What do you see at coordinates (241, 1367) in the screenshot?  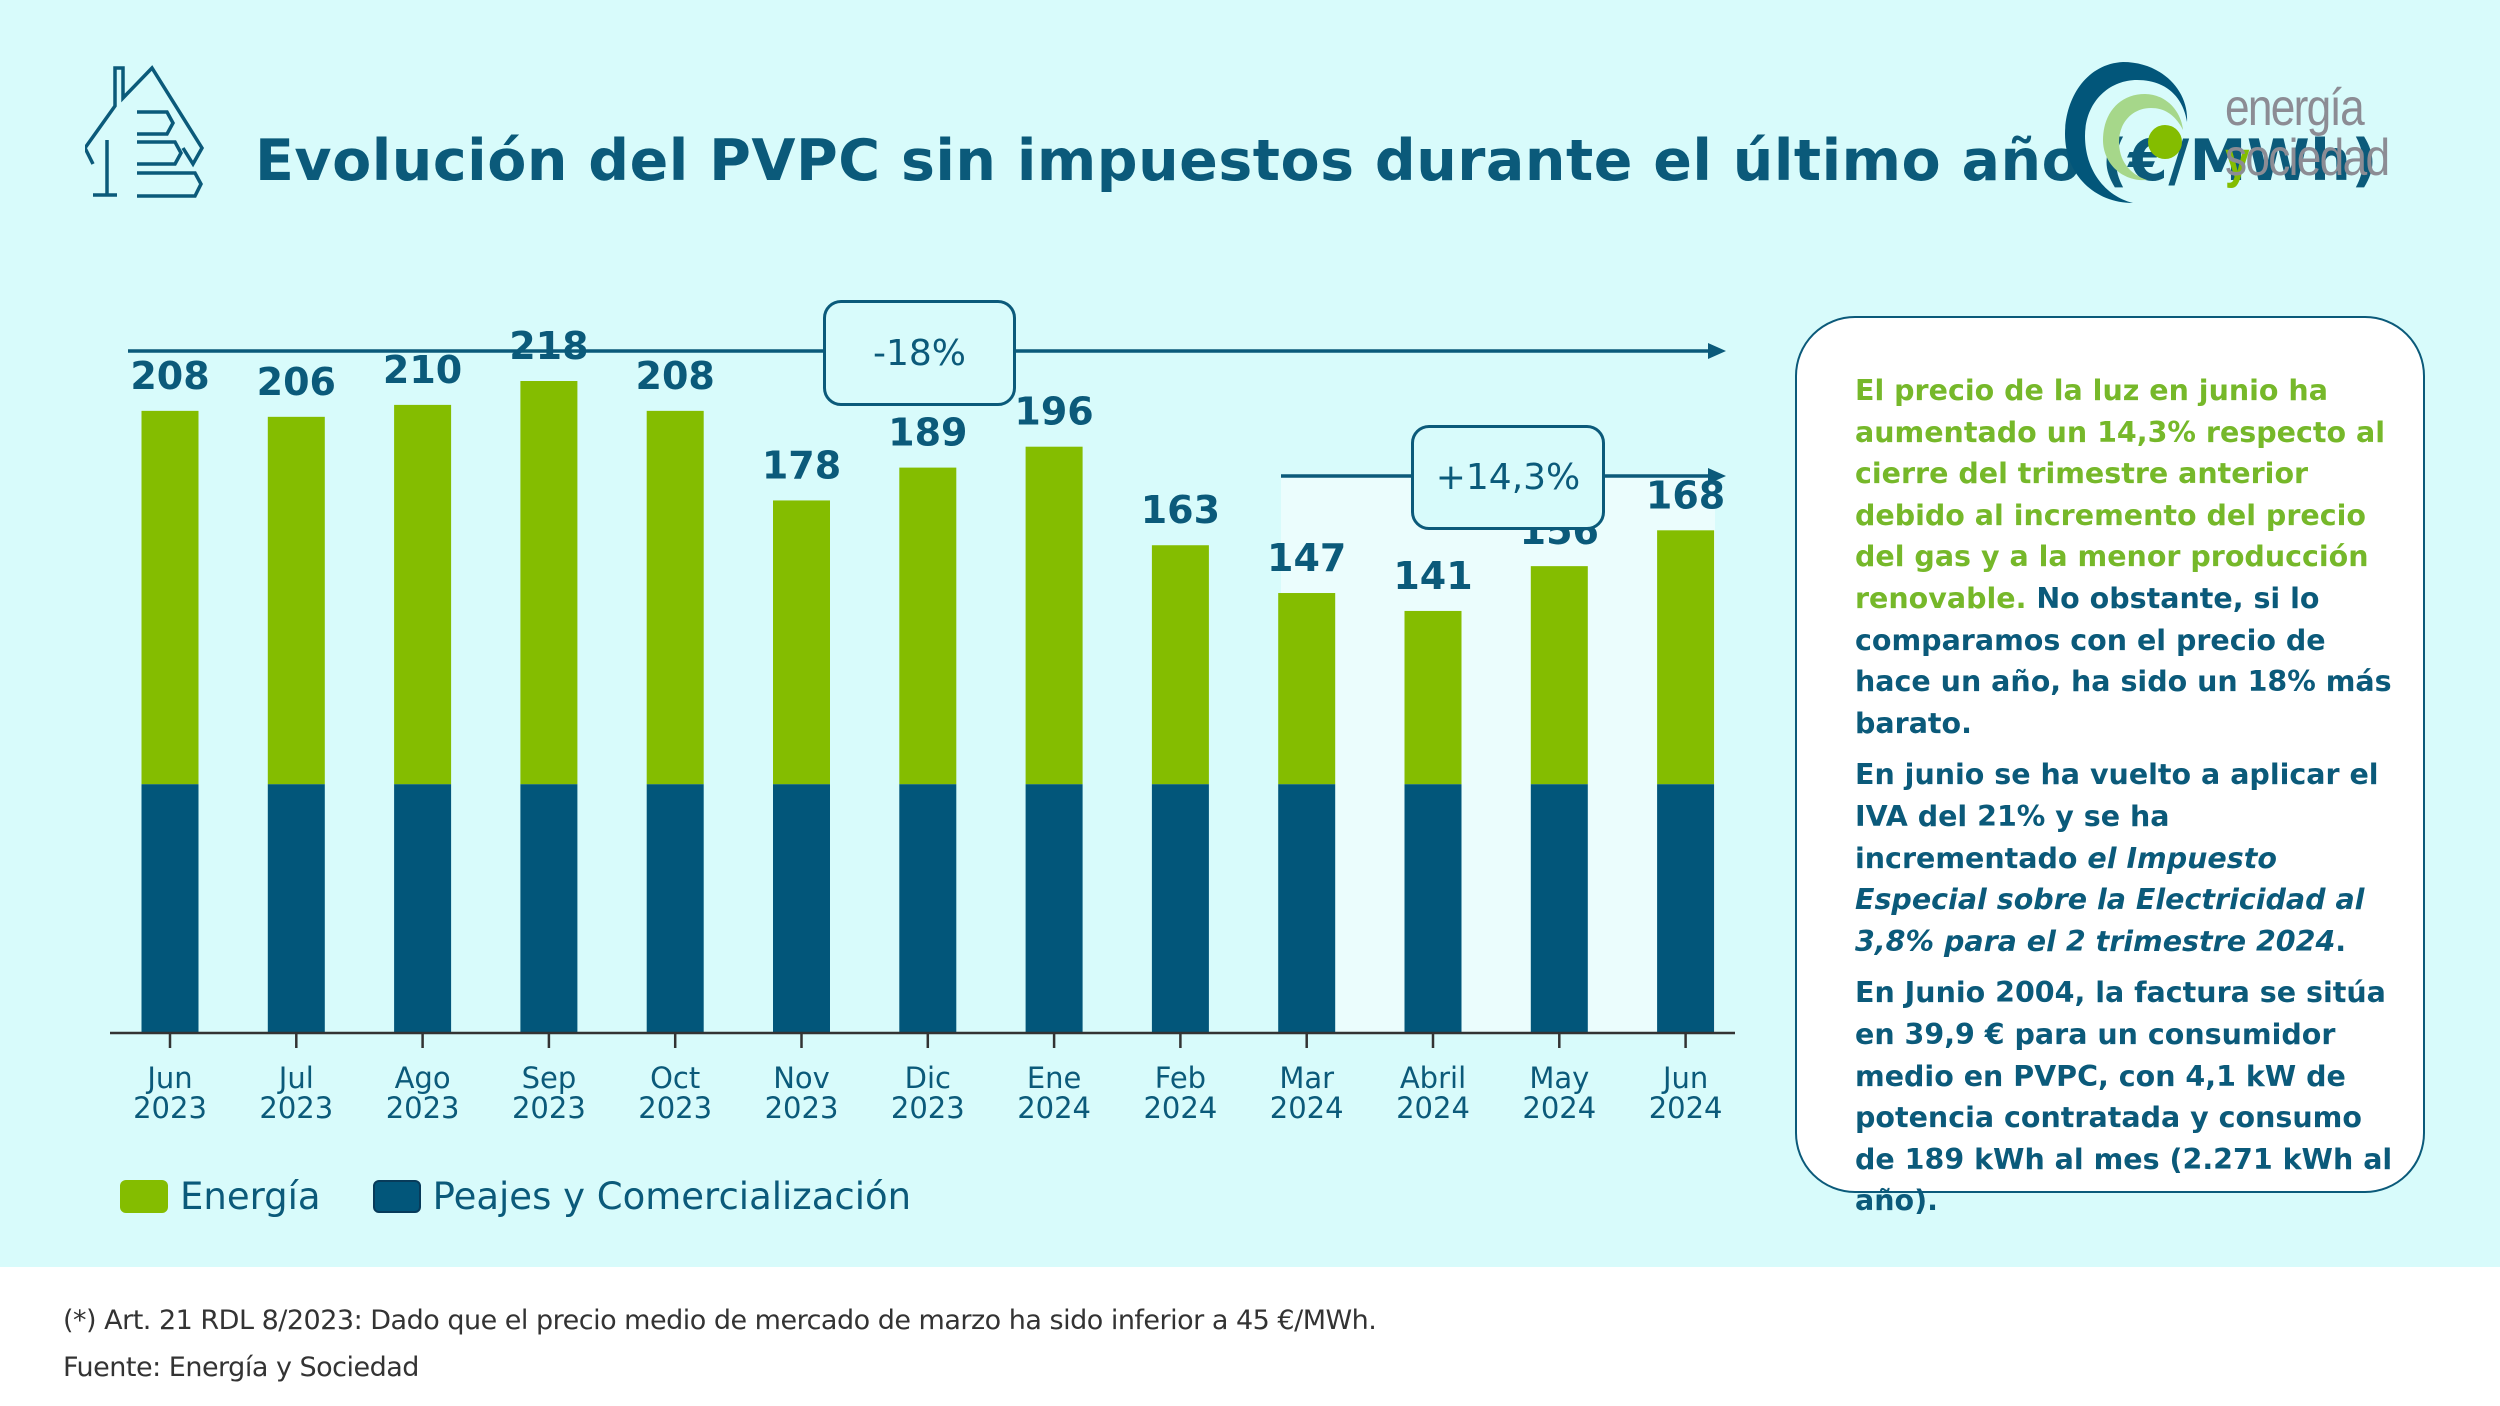 I see `source-text: Fuente: Energía y Sociedad` at bounding box center [241, 1367].